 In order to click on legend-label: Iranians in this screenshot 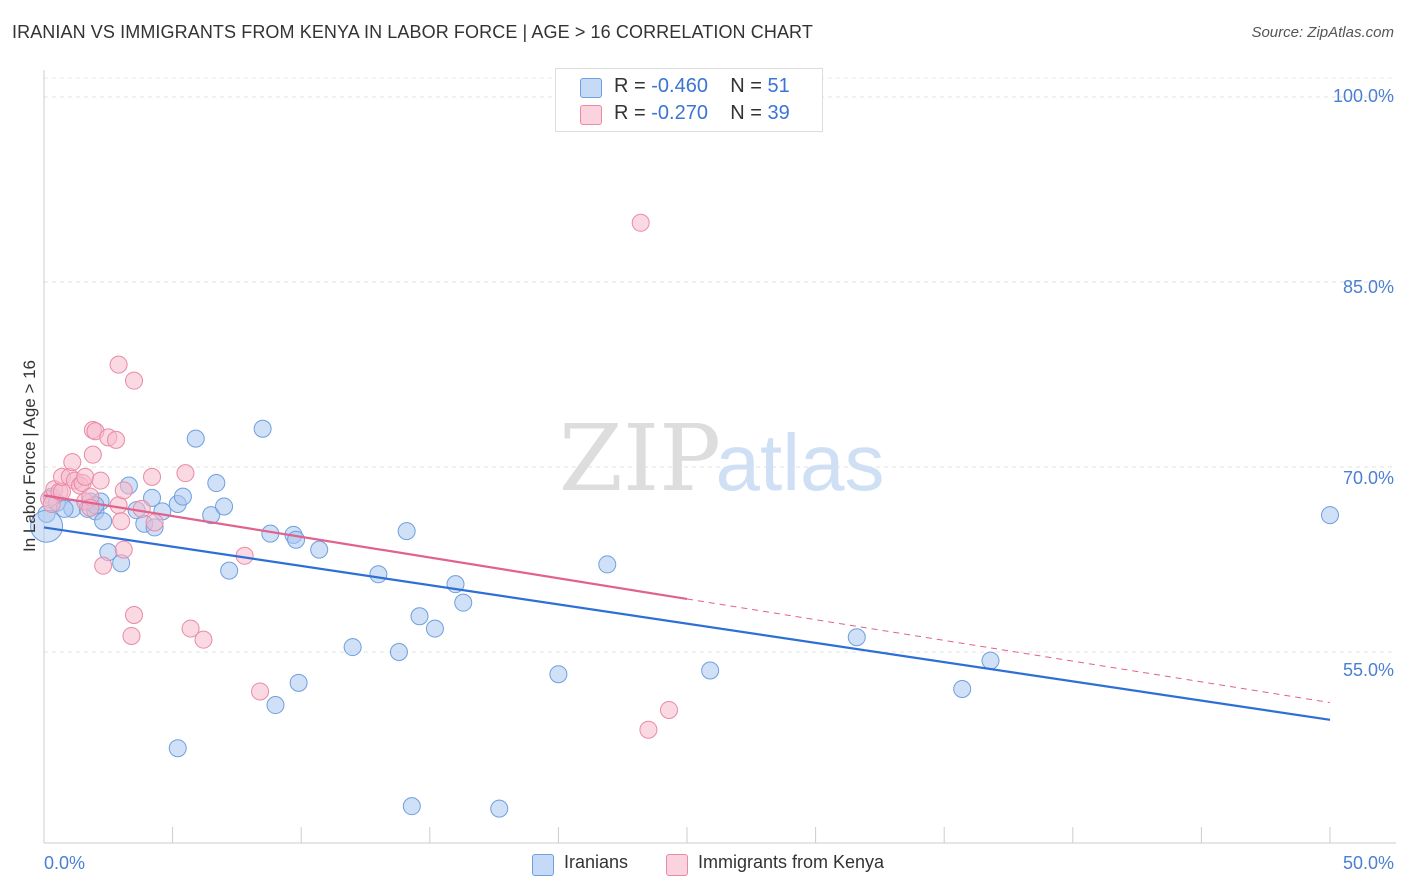, I will do `click(596, 862)`.